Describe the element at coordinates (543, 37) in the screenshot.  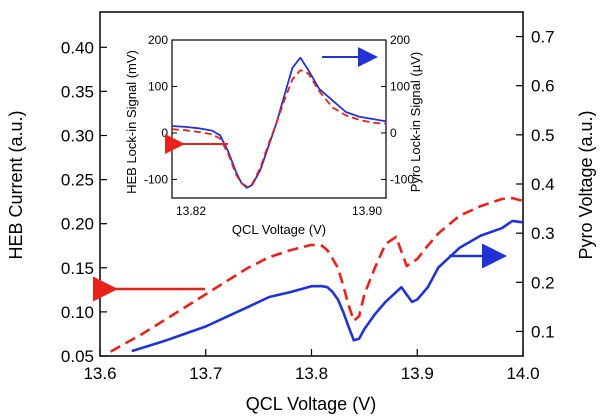
I see `main-right-y-tick-label: 0.7` at that location.